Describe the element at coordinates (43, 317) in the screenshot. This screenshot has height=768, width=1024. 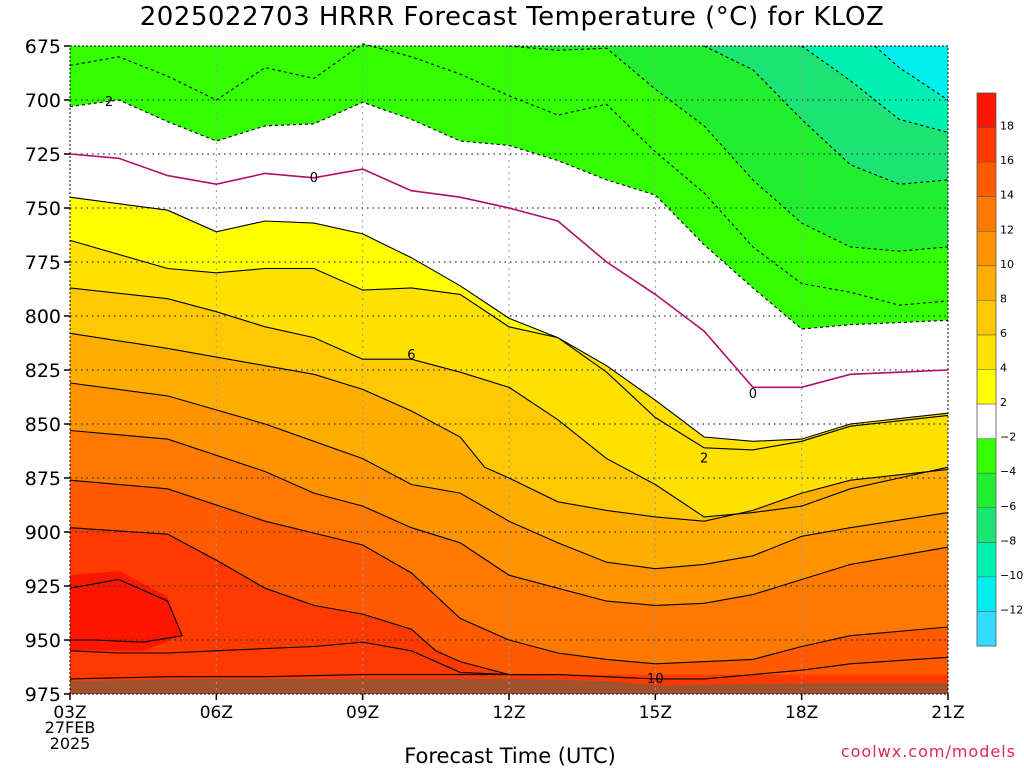
I see `y-tick-label: 800` at that location.